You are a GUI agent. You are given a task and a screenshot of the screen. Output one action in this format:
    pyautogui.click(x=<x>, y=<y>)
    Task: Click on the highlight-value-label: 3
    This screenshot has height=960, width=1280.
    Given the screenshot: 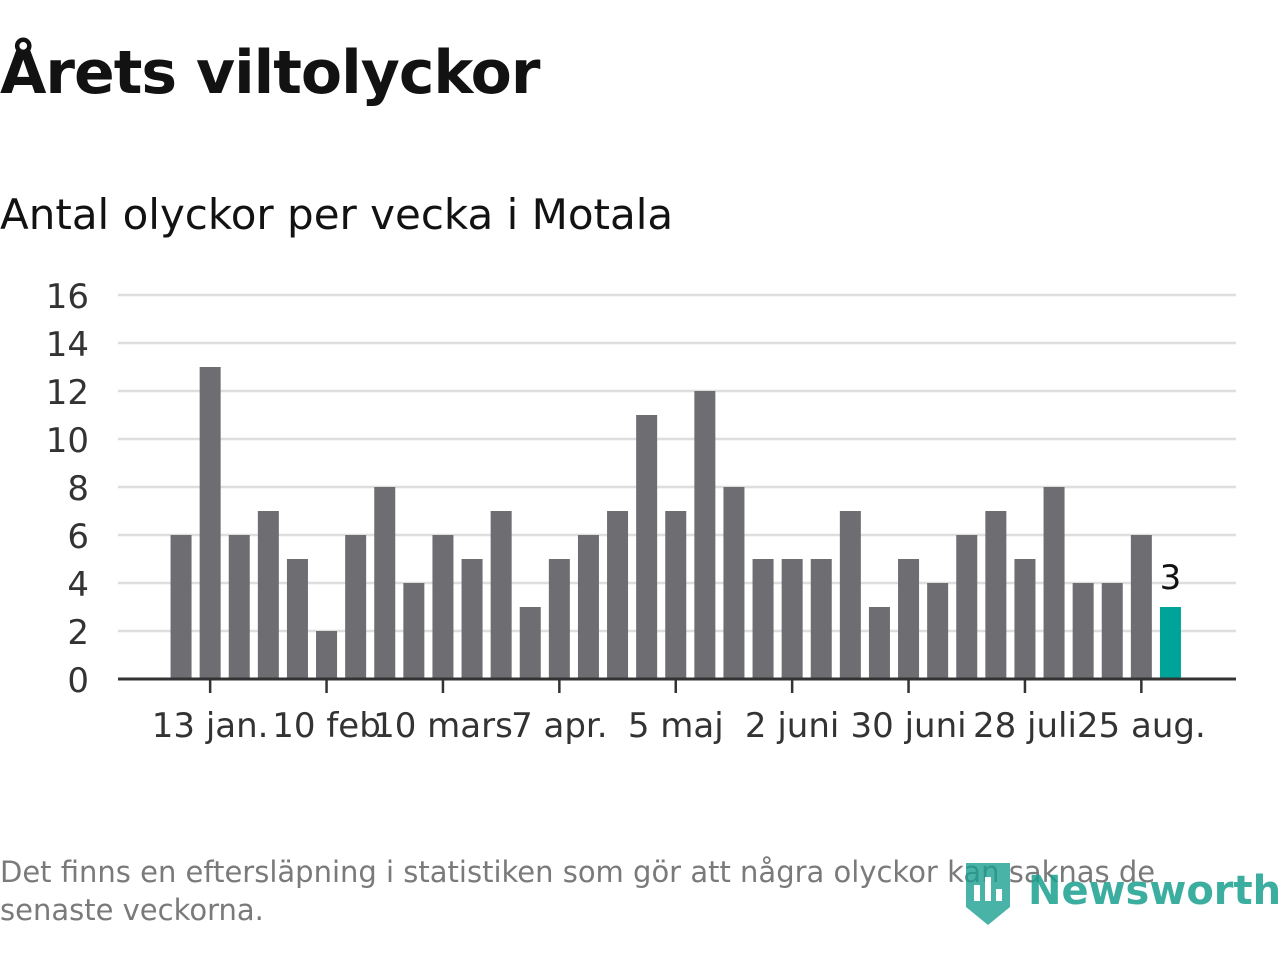 What is the action you would take?
    pyautogui.click(x=1171, y=578)
    